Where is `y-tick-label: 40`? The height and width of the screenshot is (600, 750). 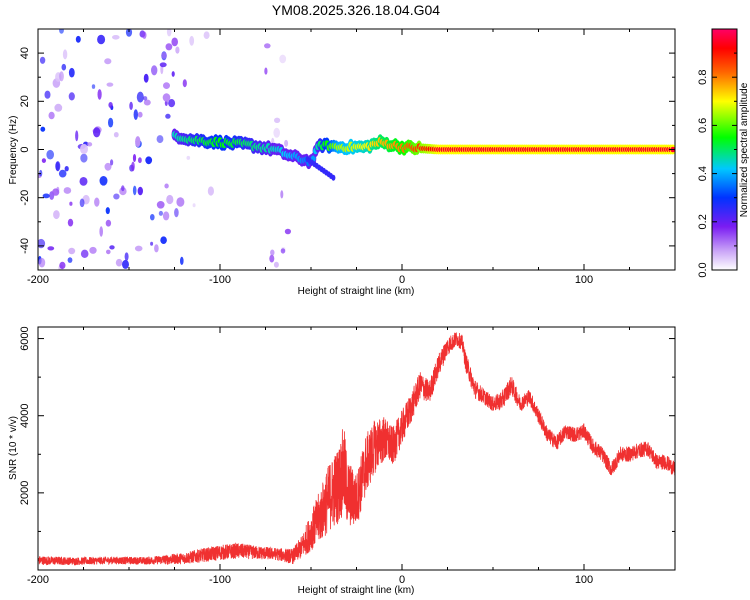
y-tick-label: 40 is located at coordinates (25, 53).